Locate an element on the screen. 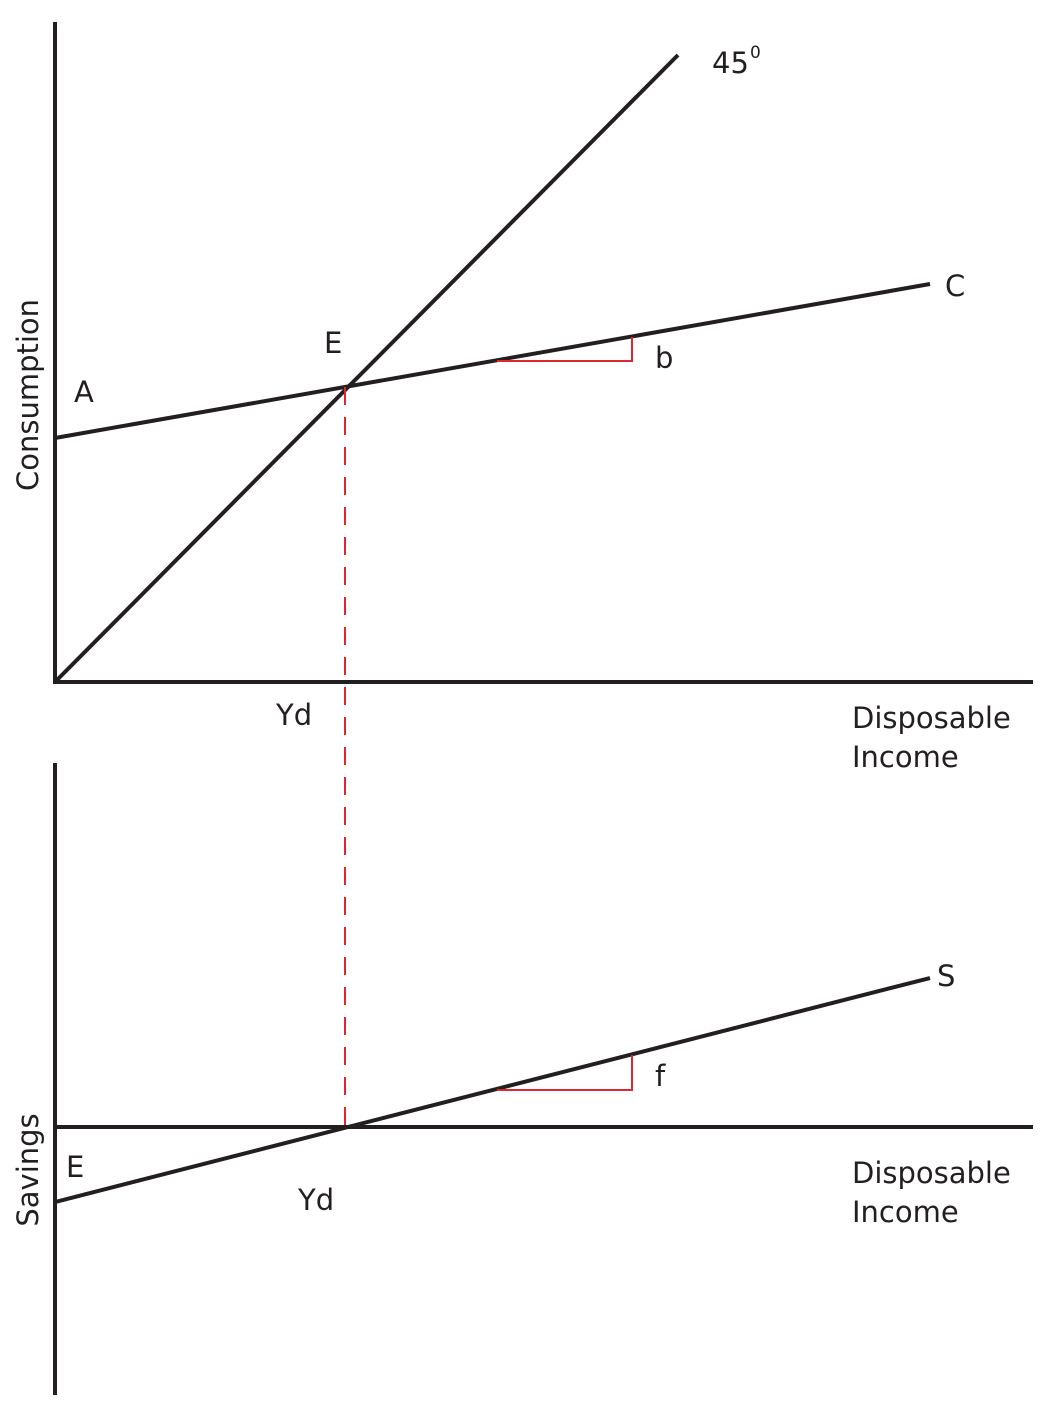 Image resolution: width=1059 pixels, height=1420 pixels. intercept-label: A is located at coordinates (84, 392).